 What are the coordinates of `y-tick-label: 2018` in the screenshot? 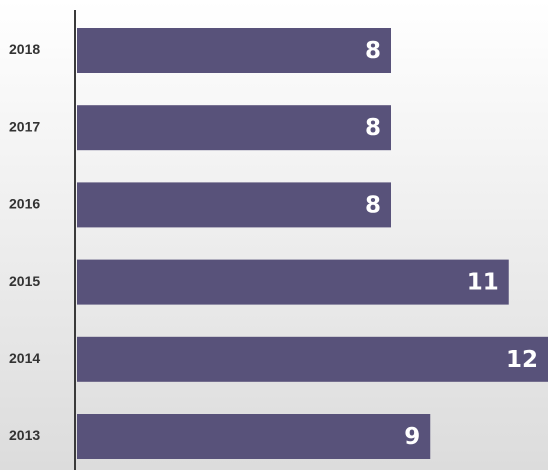 It's located at (24, 49).